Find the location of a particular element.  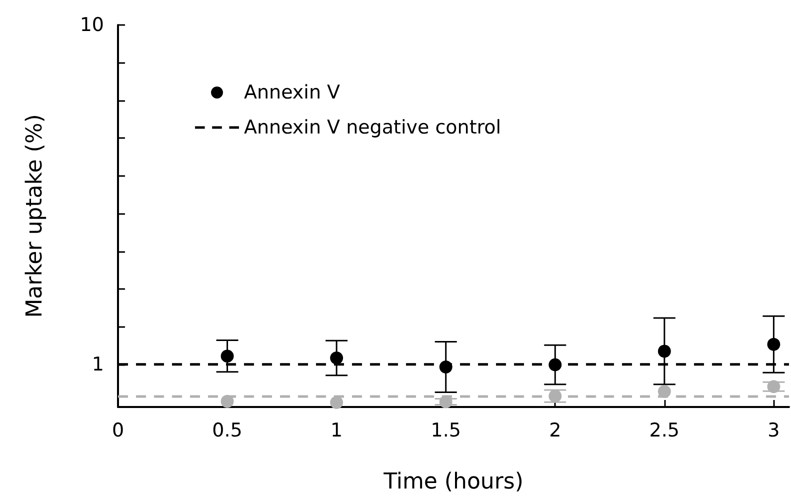

x-tick-label: 0.5 is located at coordinates (227, 431).